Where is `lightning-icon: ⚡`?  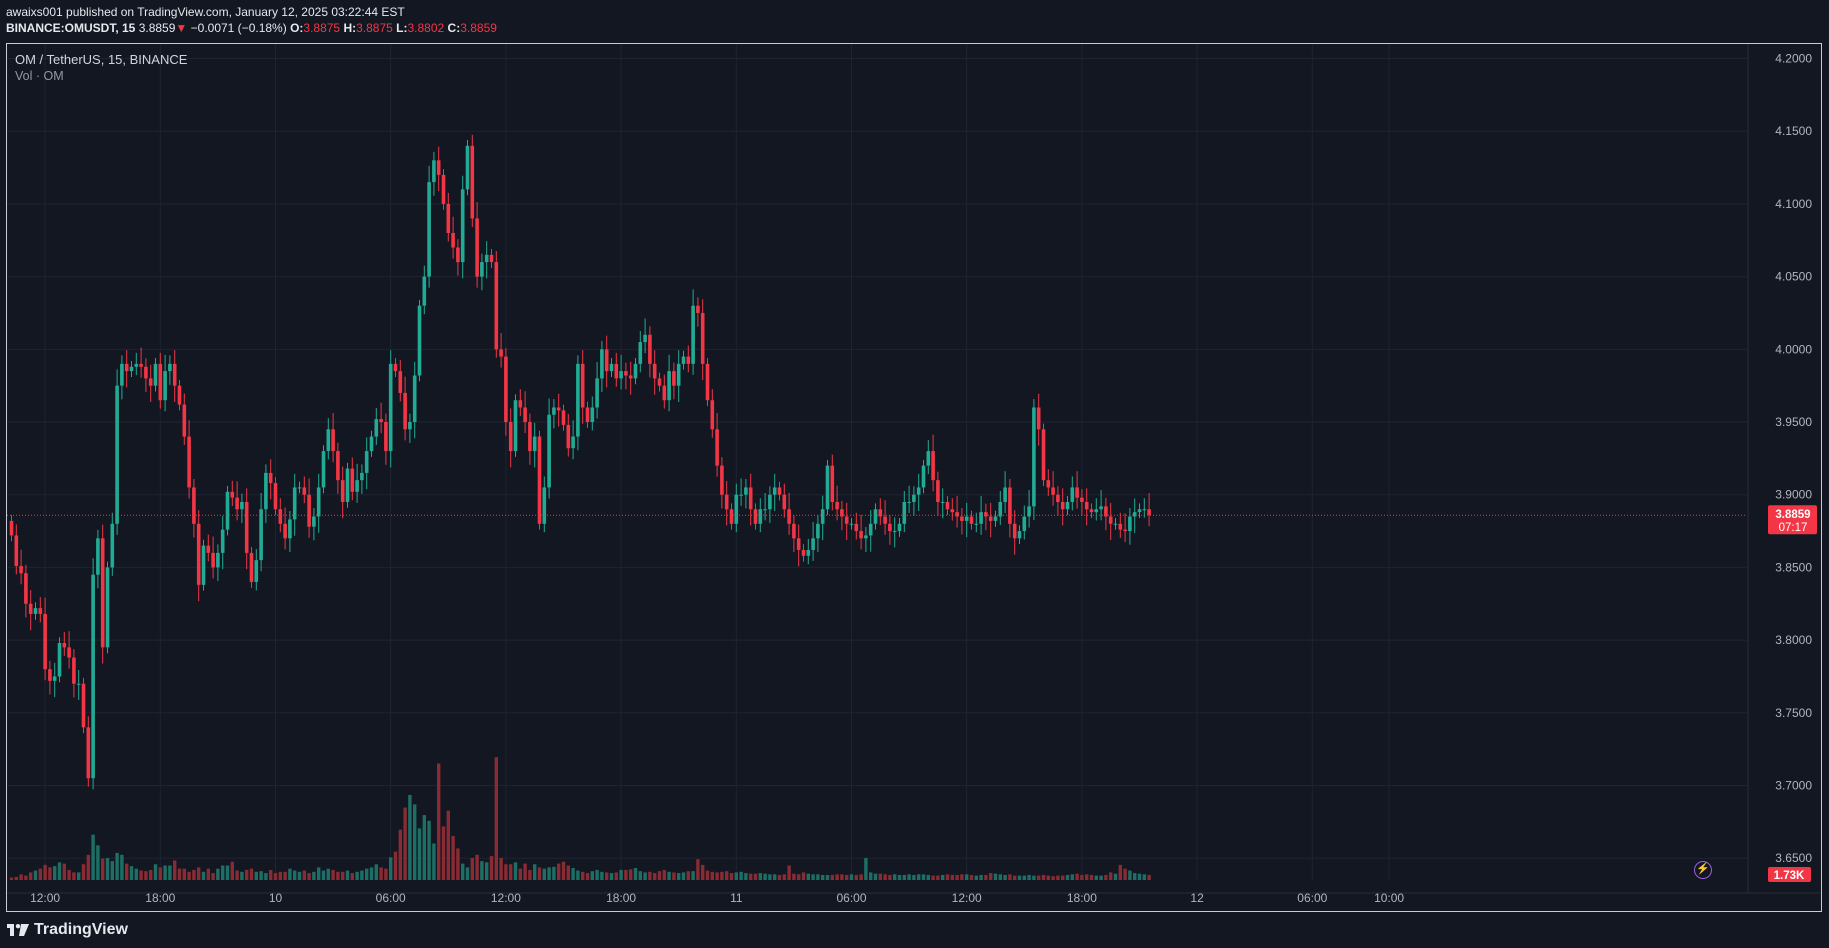
lightning-icon: ⚡ is located at coordinates (1703, 870).